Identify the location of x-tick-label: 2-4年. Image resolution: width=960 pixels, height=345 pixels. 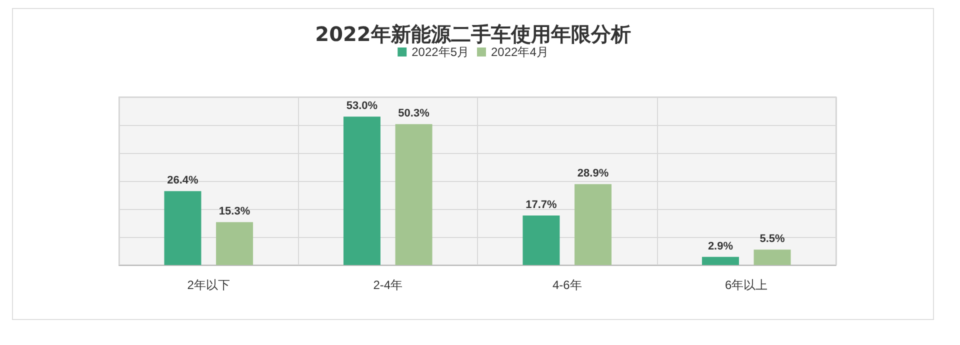
(388, 285).